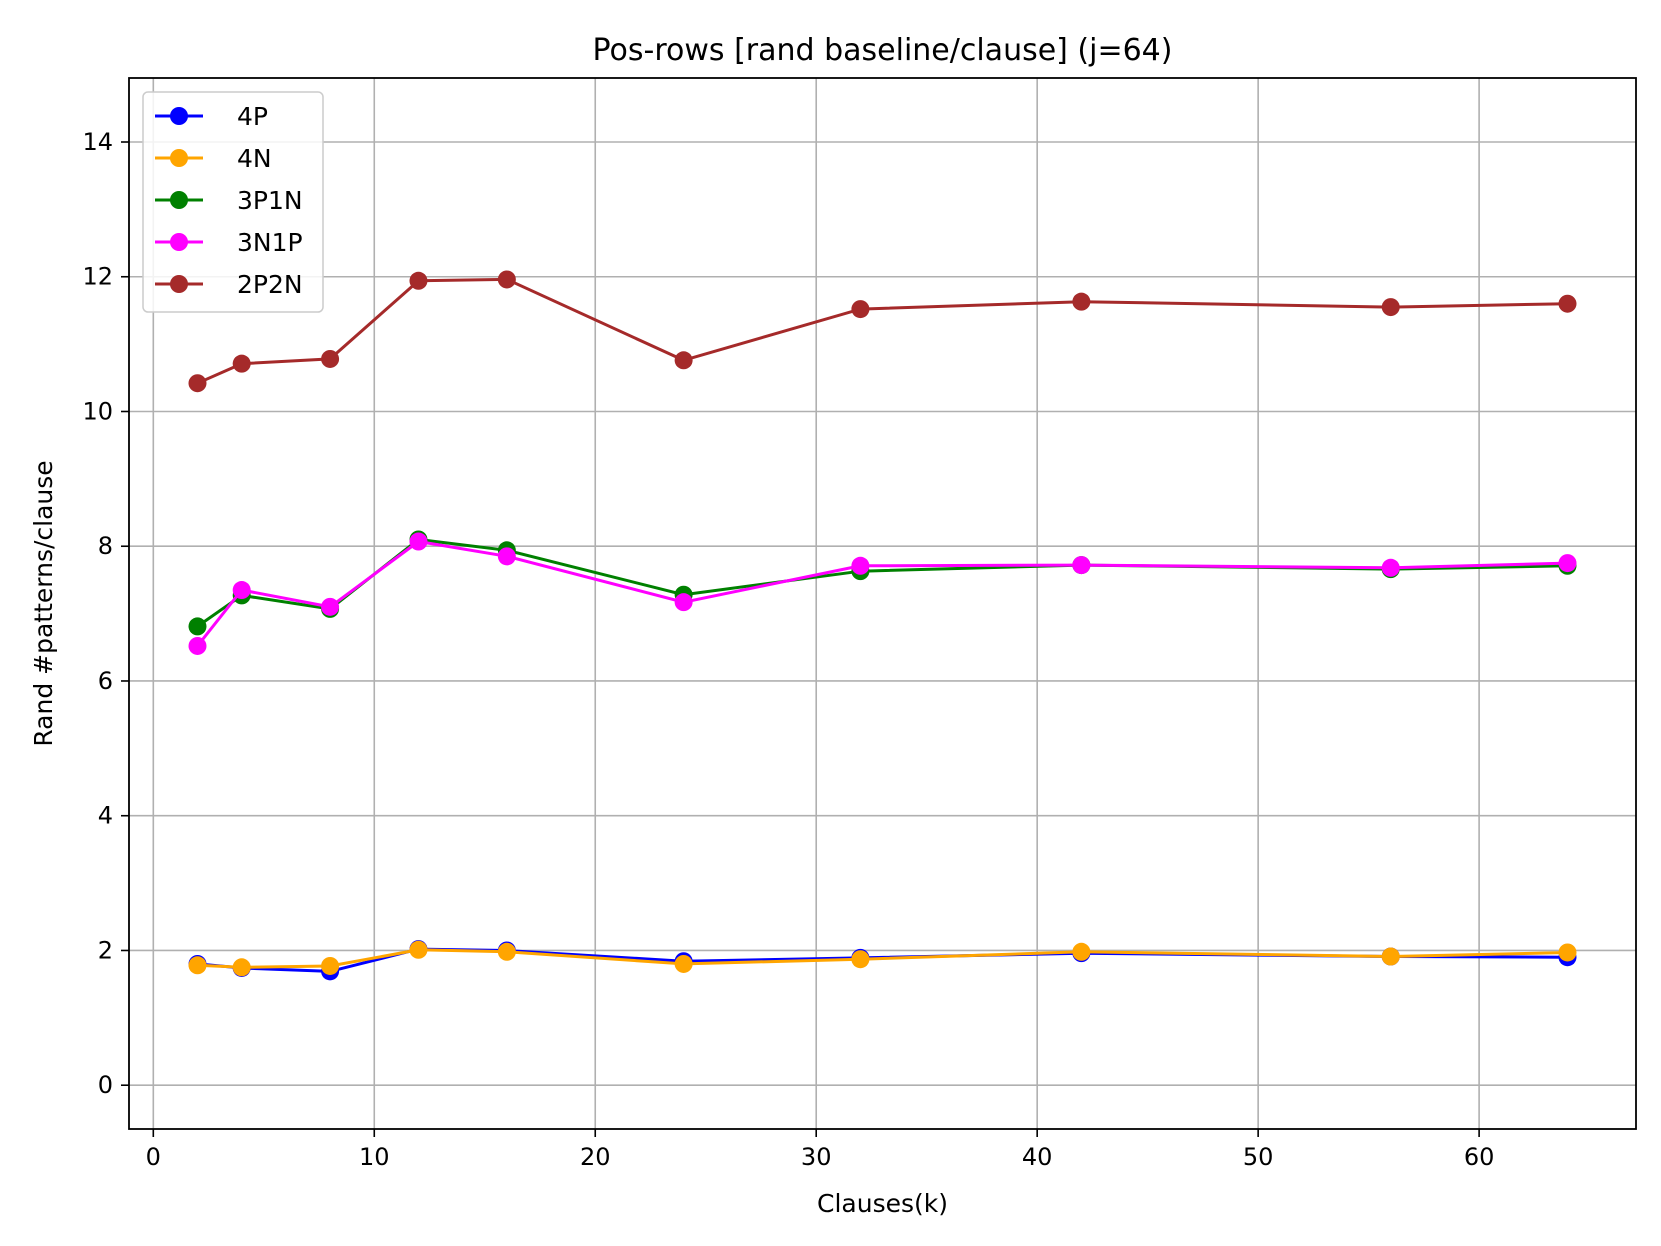 The width and height of the screenshot is (1661, 1246). I want to click on series-2p2n, so click(882, 331).